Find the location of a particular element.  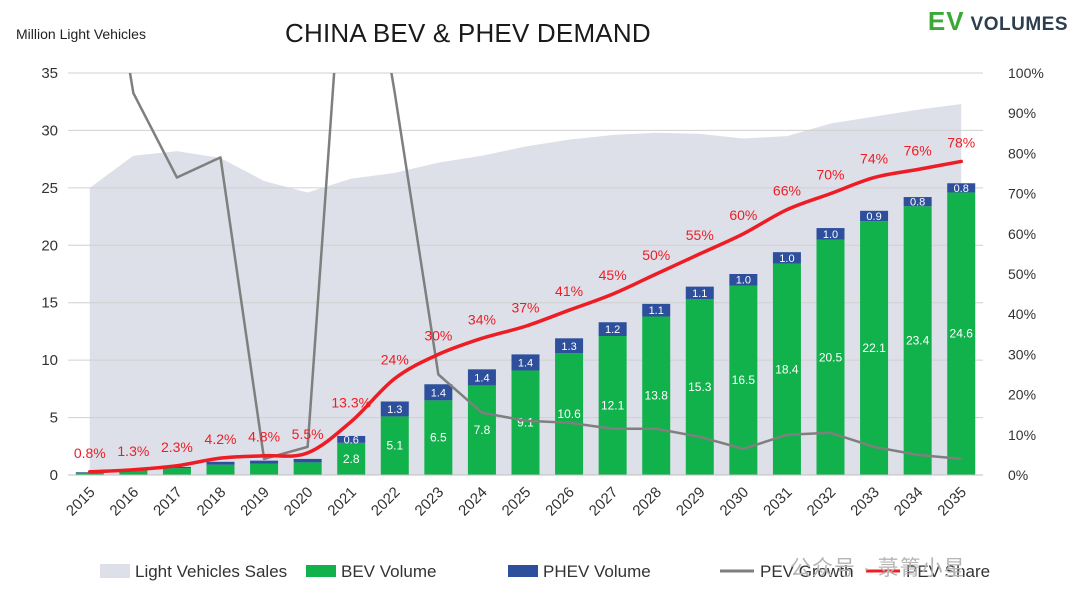

x-tick-2027: 2027 is located at coordinates (604, 502).